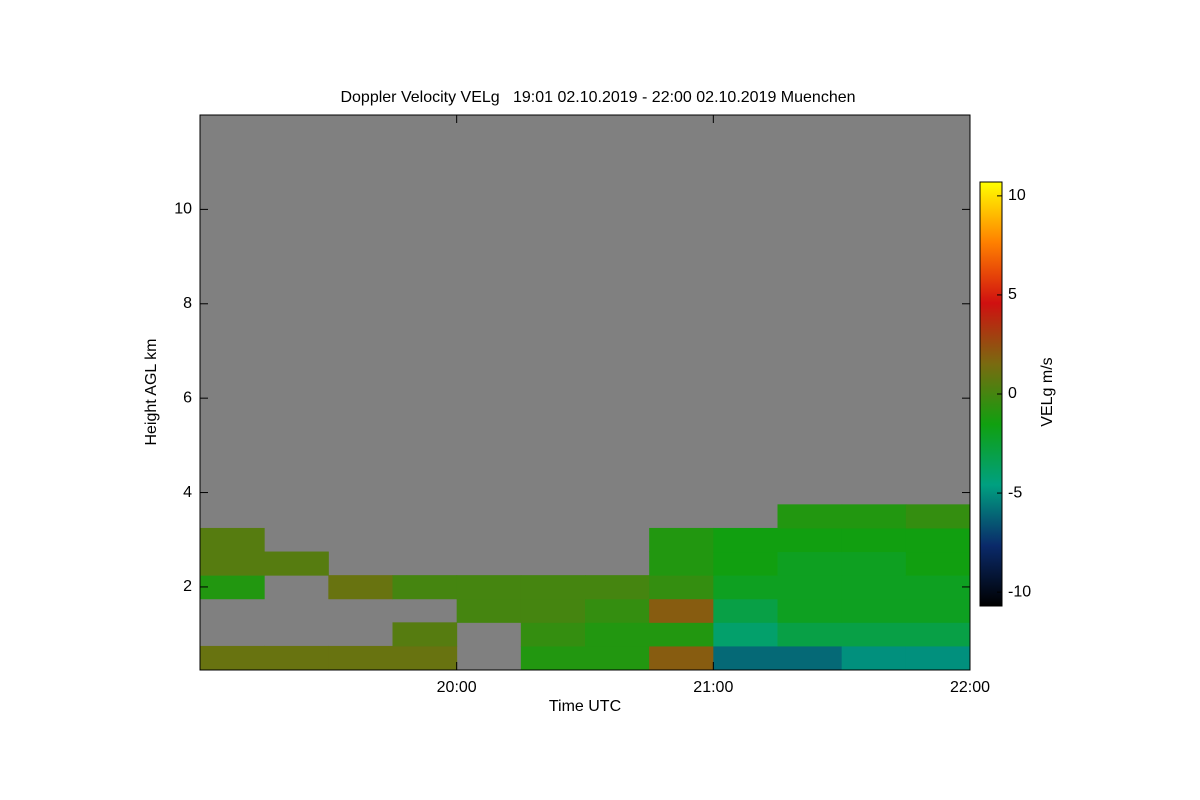 The width and height of the screenshot is (1200, 800). Describe the element at coordinates (1015, 492) in the screenshot. I see `colorbar-tick-label: -5` at that location.